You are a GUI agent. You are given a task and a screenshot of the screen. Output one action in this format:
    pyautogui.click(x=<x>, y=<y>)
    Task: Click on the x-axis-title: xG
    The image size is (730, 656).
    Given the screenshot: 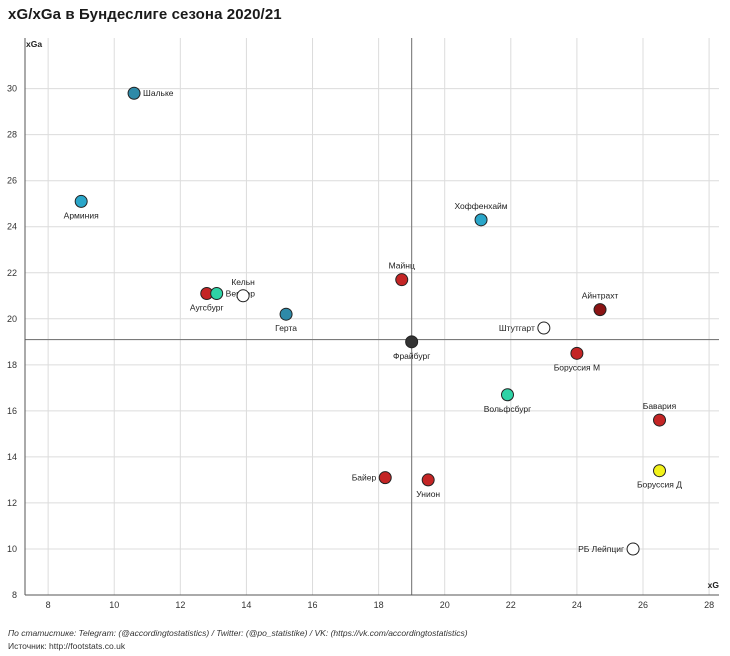 What is the action you would take?
    pyautogui.click(x=714, y=585)
    